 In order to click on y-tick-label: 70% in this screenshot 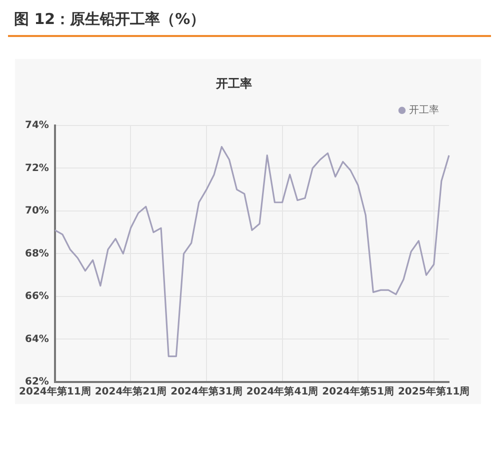, I will do `click(37, 211)`.